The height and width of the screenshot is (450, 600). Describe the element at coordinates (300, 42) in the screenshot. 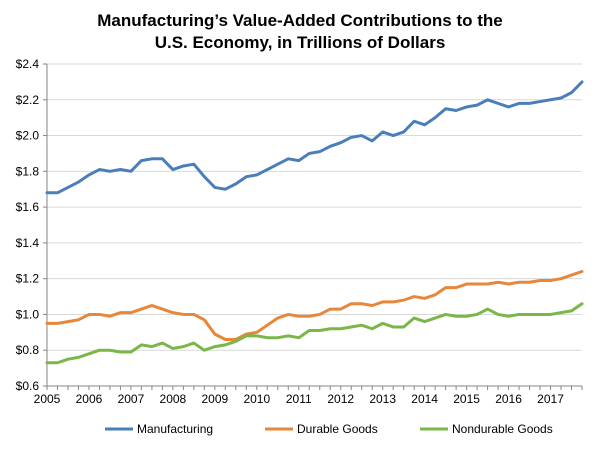

I see `chart-title-line-2: U.S. Economy, in Trillions of Dollars` at that location.